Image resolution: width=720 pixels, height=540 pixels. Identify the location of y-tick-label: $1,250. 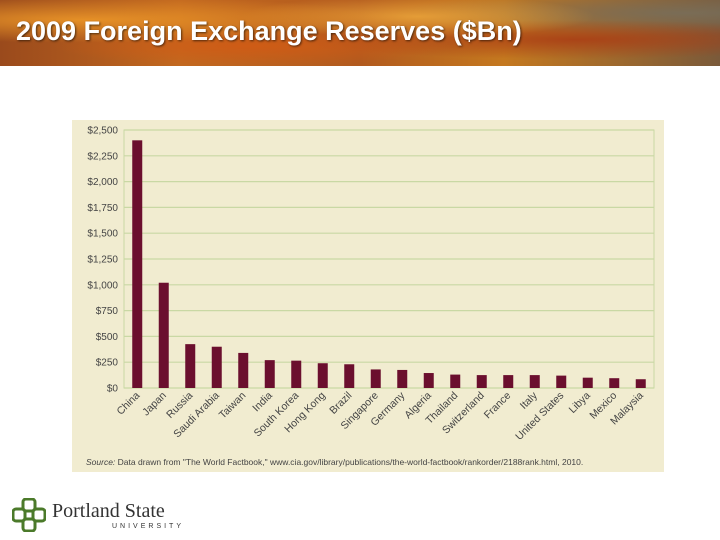
(102, 260).